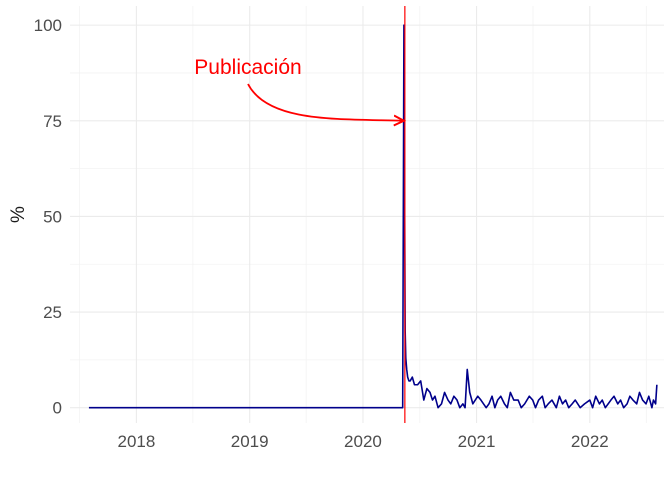 The image size is (672, 480). I want to click on y-tick-label: 25, so click(52, 312).